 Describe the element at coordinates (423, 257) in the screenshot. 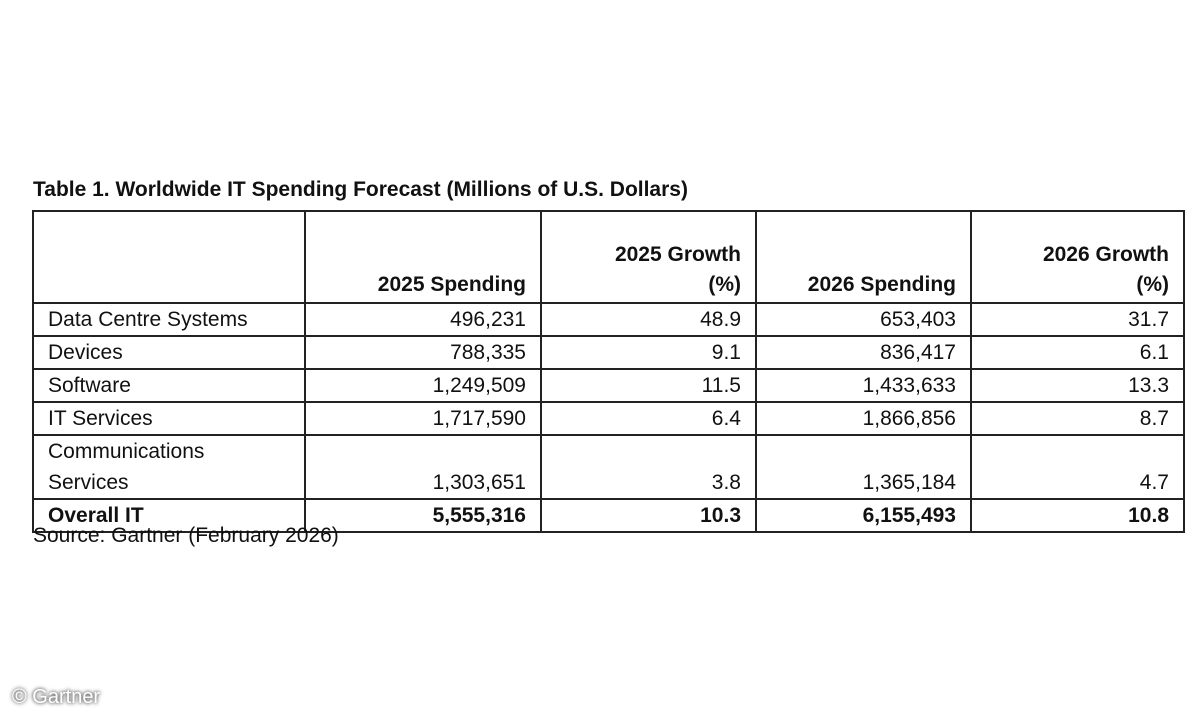

I see `header-2025-spending: 2025 Spending` at that location.